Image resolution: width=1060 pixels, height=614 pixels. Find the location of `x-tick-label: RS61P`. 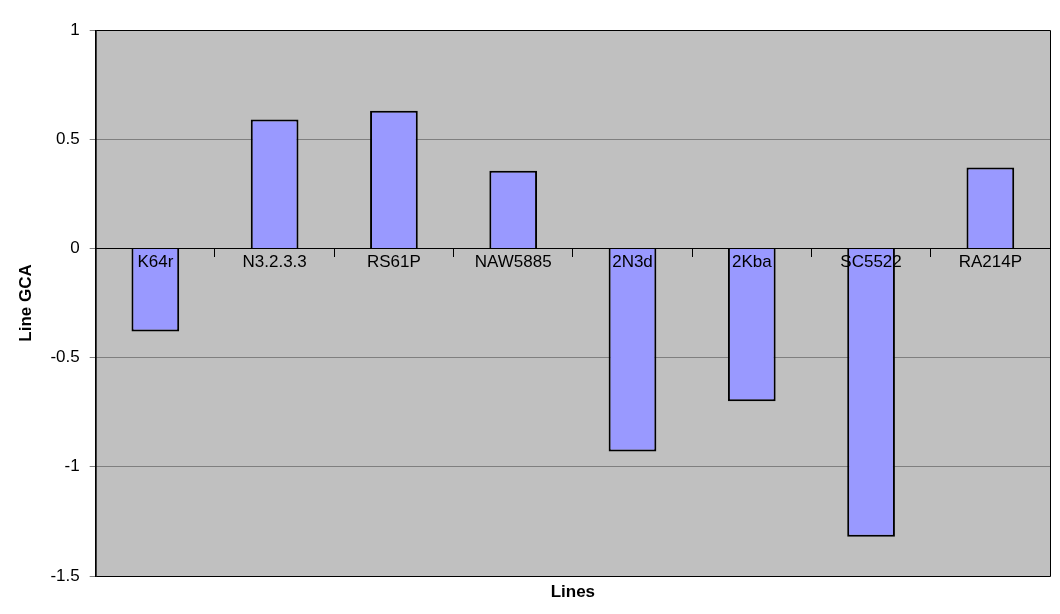

x-tick-label: RS61P is located at coordinates (393, 262).